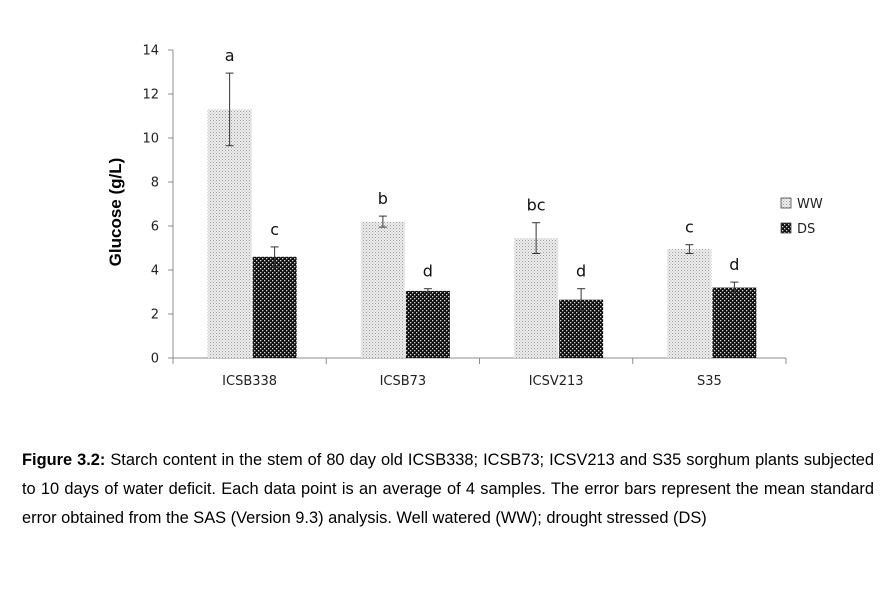 This screenshot has width=896, height=596. What do you see at coordinates (383, 198) in the screenshot?
I see `significance-label: b` at bounding box center [383, 198].